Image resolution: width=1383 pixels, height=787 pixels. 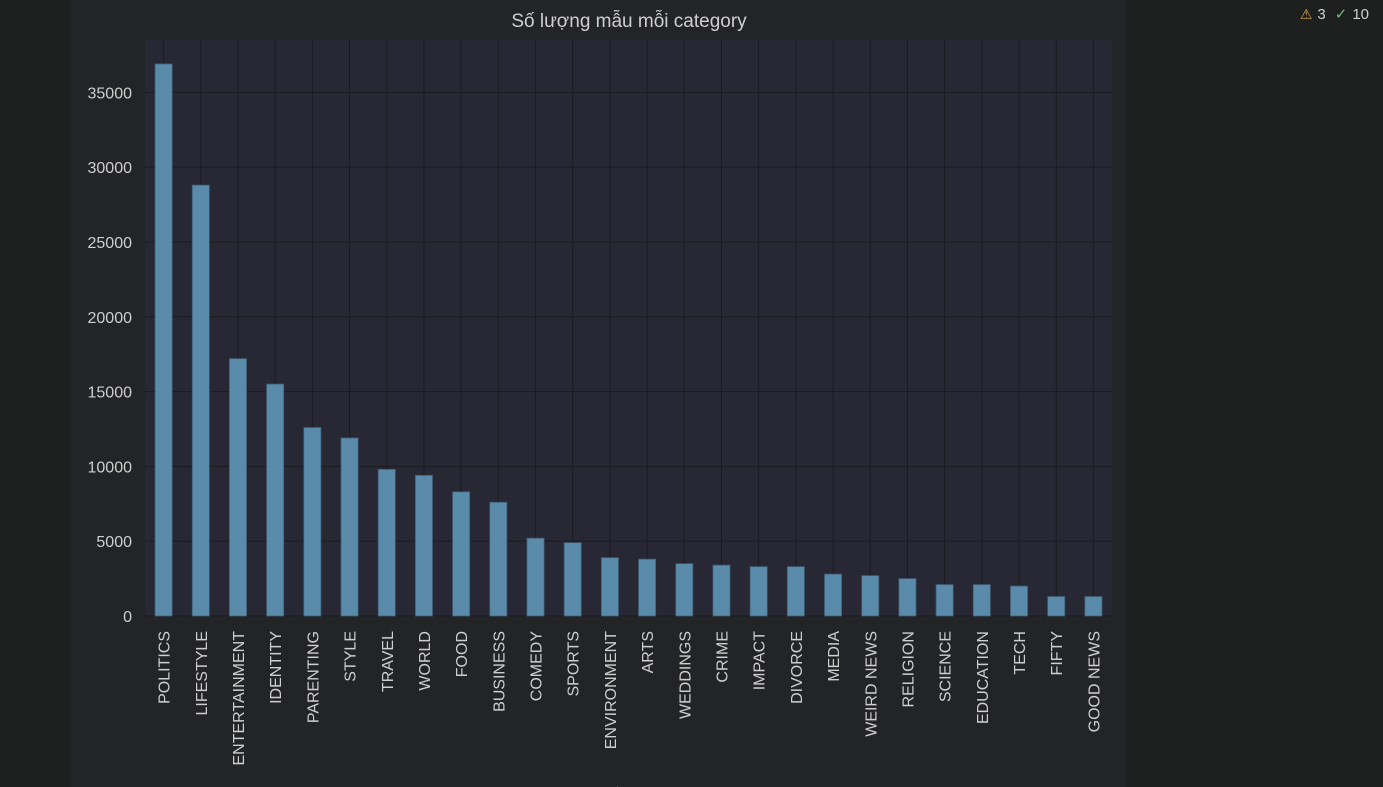 What do you see at coordinates (462, 654) in the screenshot?
I see `x-tick-label: FOOD` at bounding box center [462, 654].